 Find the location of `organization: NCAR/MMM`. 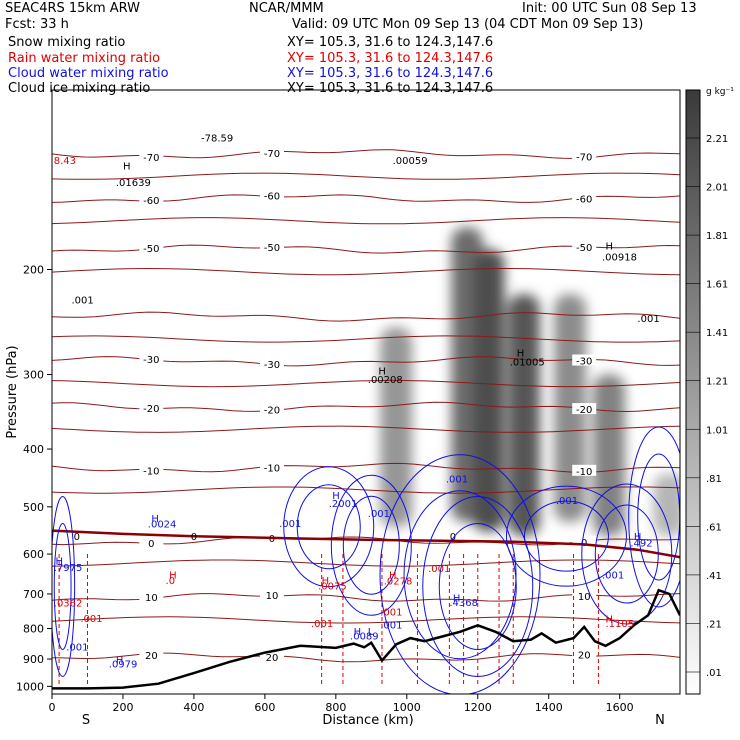

organization: NCAR/MMM is located at coordinates (286, 8).